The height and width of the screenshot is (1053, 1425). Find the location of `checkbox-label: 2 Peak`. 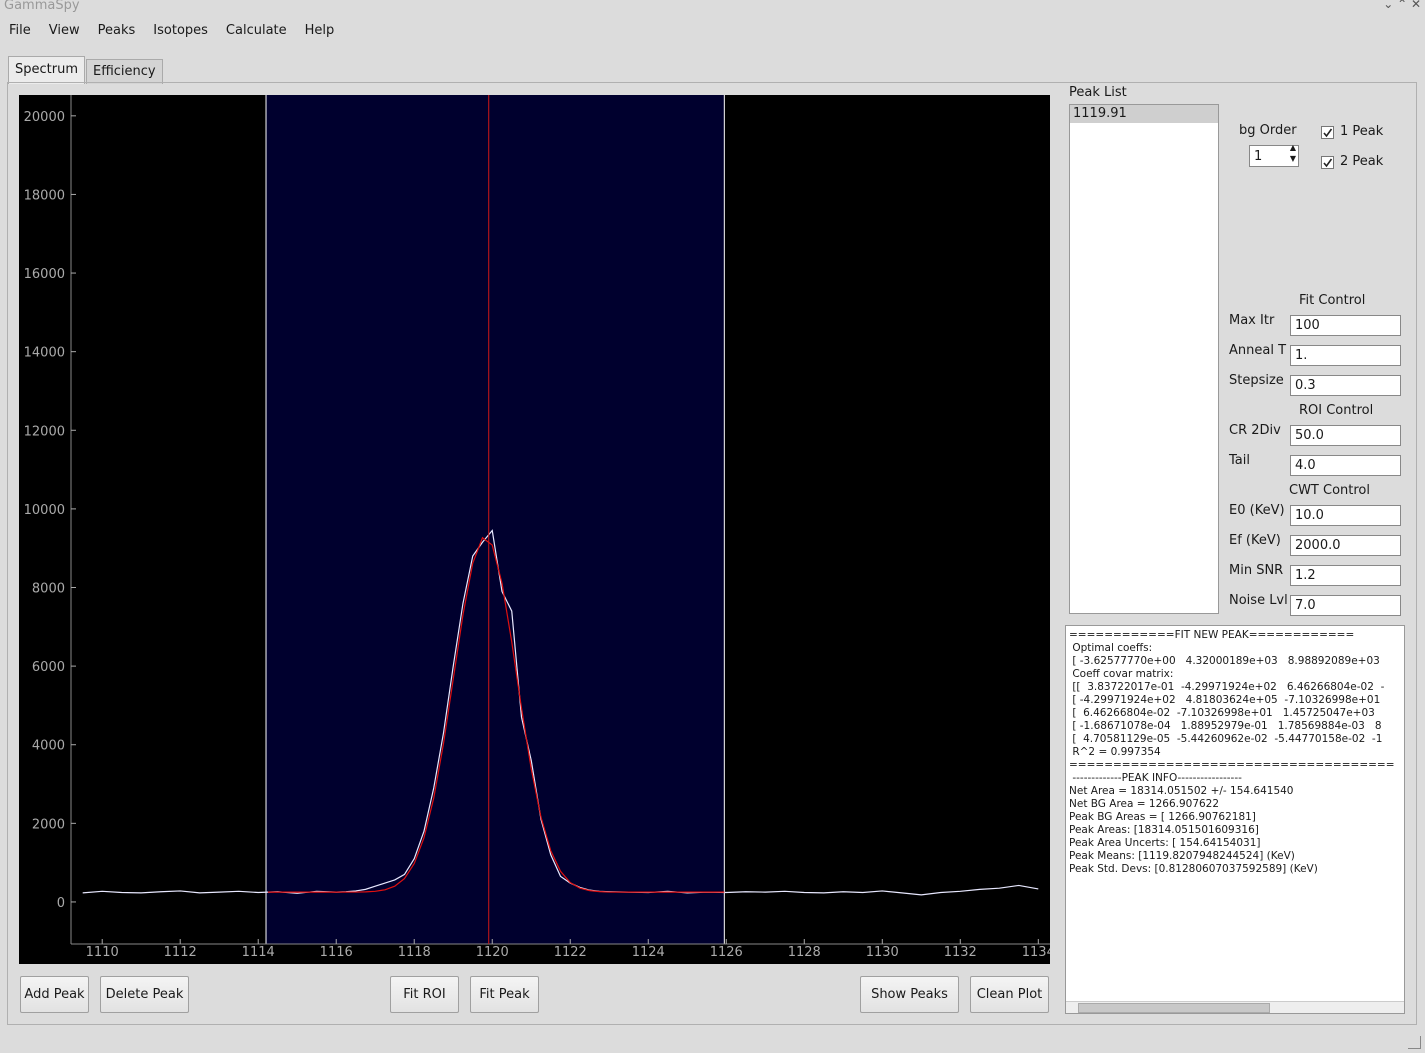

checkbox-label: 2 Peak is located at coordinates (1362, 161).